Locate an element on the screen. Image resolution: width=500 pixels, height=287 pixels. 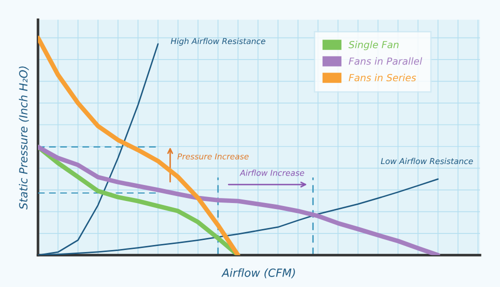
annotation: Airflow Increase is located at coordinates (272, 173).